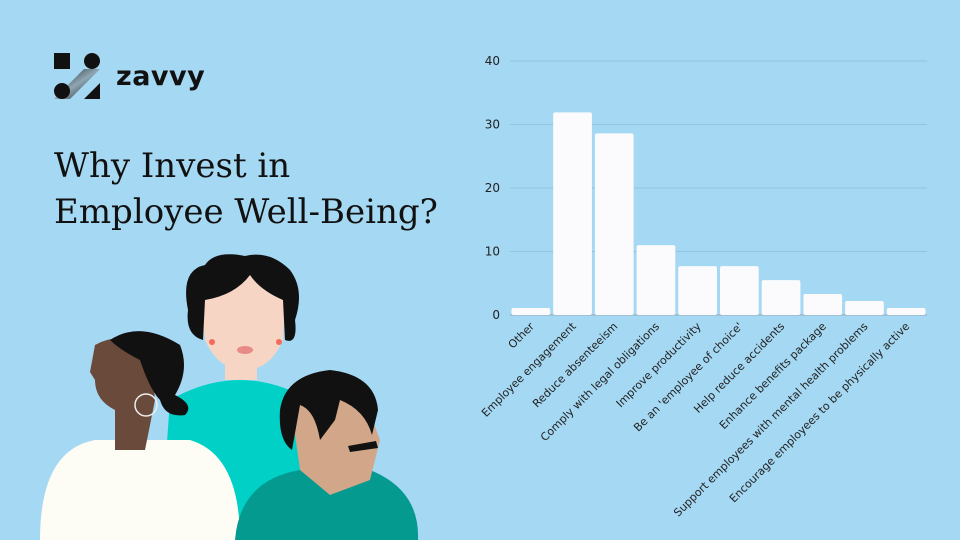 Image resolution: width=960 pixels, height=540 pixels. What do you see at coordinates (496, 315) in the screenshot?
I see `y-tick-label: 0` at bounding box center [496, 315].